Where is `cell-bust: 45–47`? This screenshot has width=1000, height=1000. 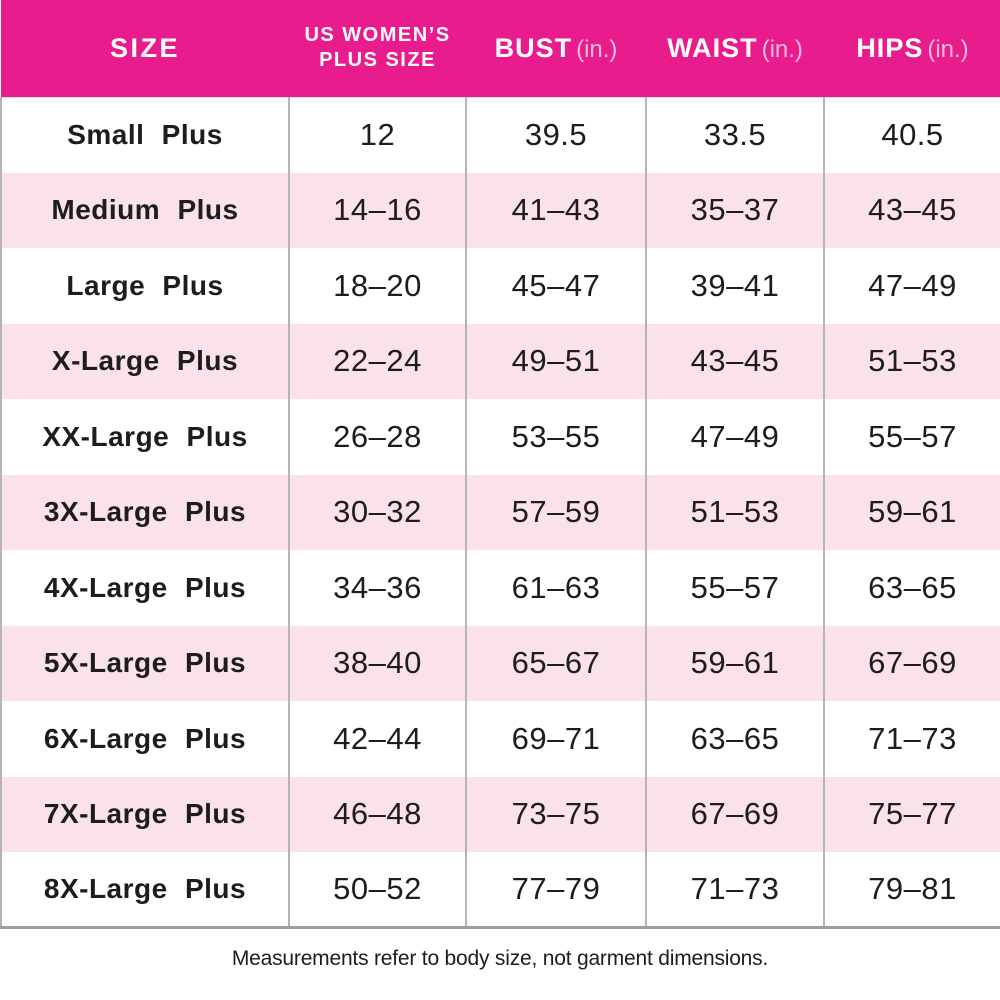 cell-bust: 45–47 is located at coordinates (555, 286).